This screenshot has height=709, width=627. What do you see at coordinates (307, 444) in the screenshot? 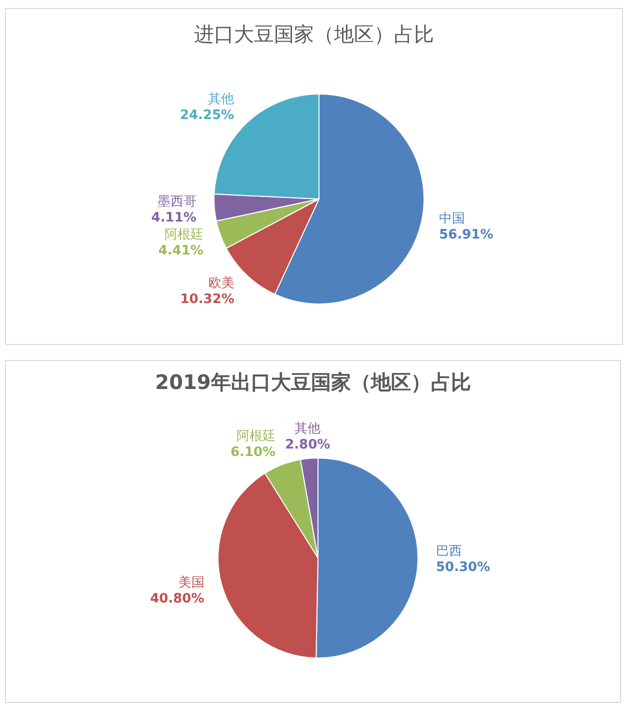
I see `data-label: 2.80%` at bounding box center [307, 444].